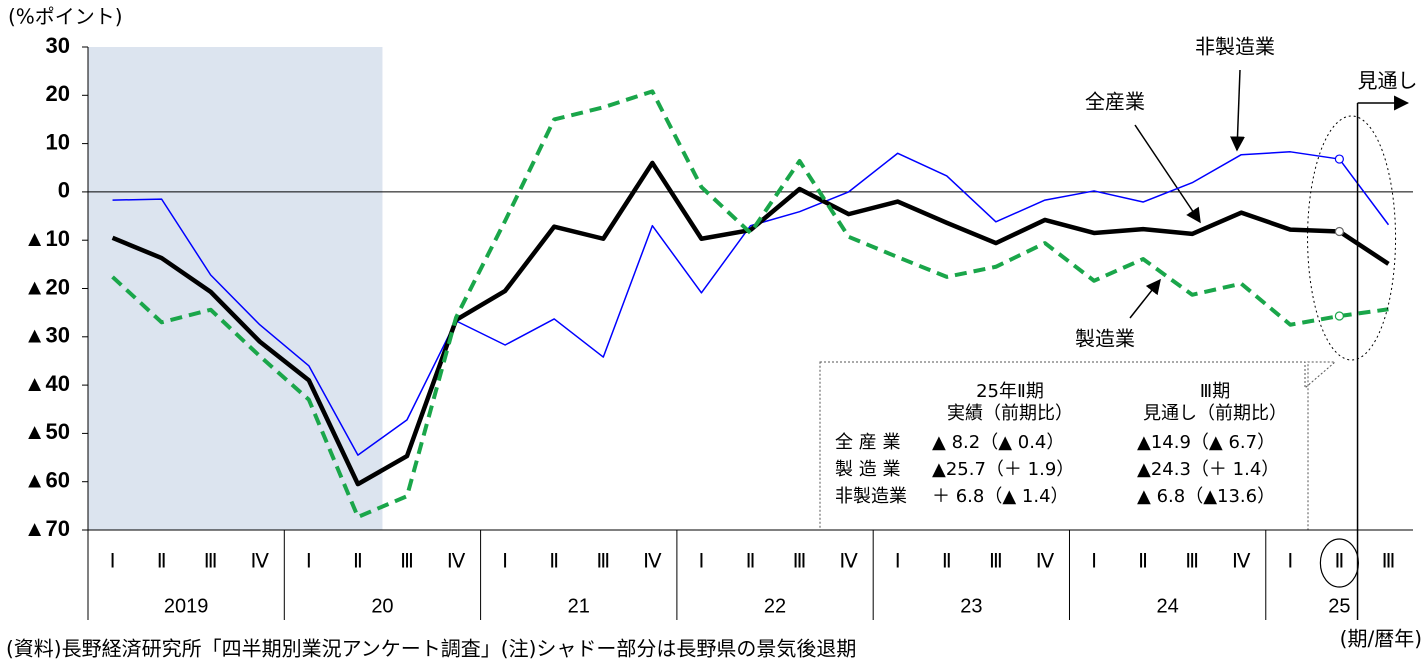  What do you see at coordinates (998, 442) in the screenshot?
I see `table-cell: ▲ 8.2（▲ 0.4）` at bounding box center [998, 442].